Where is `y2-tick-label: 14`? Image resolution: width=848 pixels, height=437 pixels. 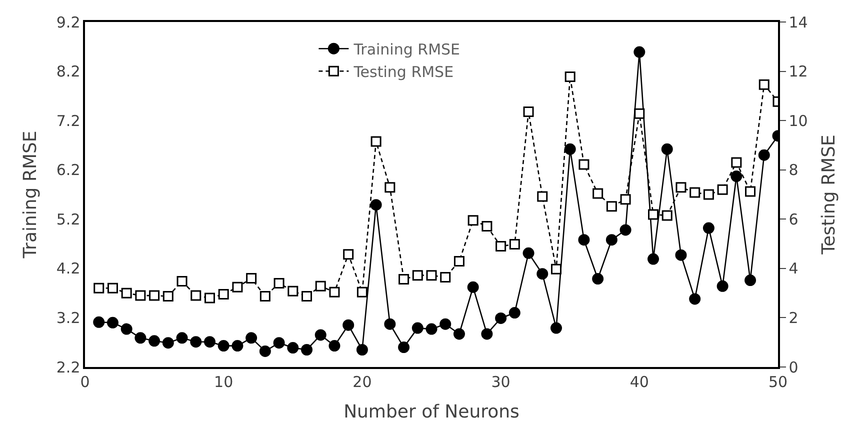 y2-tick-label: 14 is located at coordinates (798, 22).